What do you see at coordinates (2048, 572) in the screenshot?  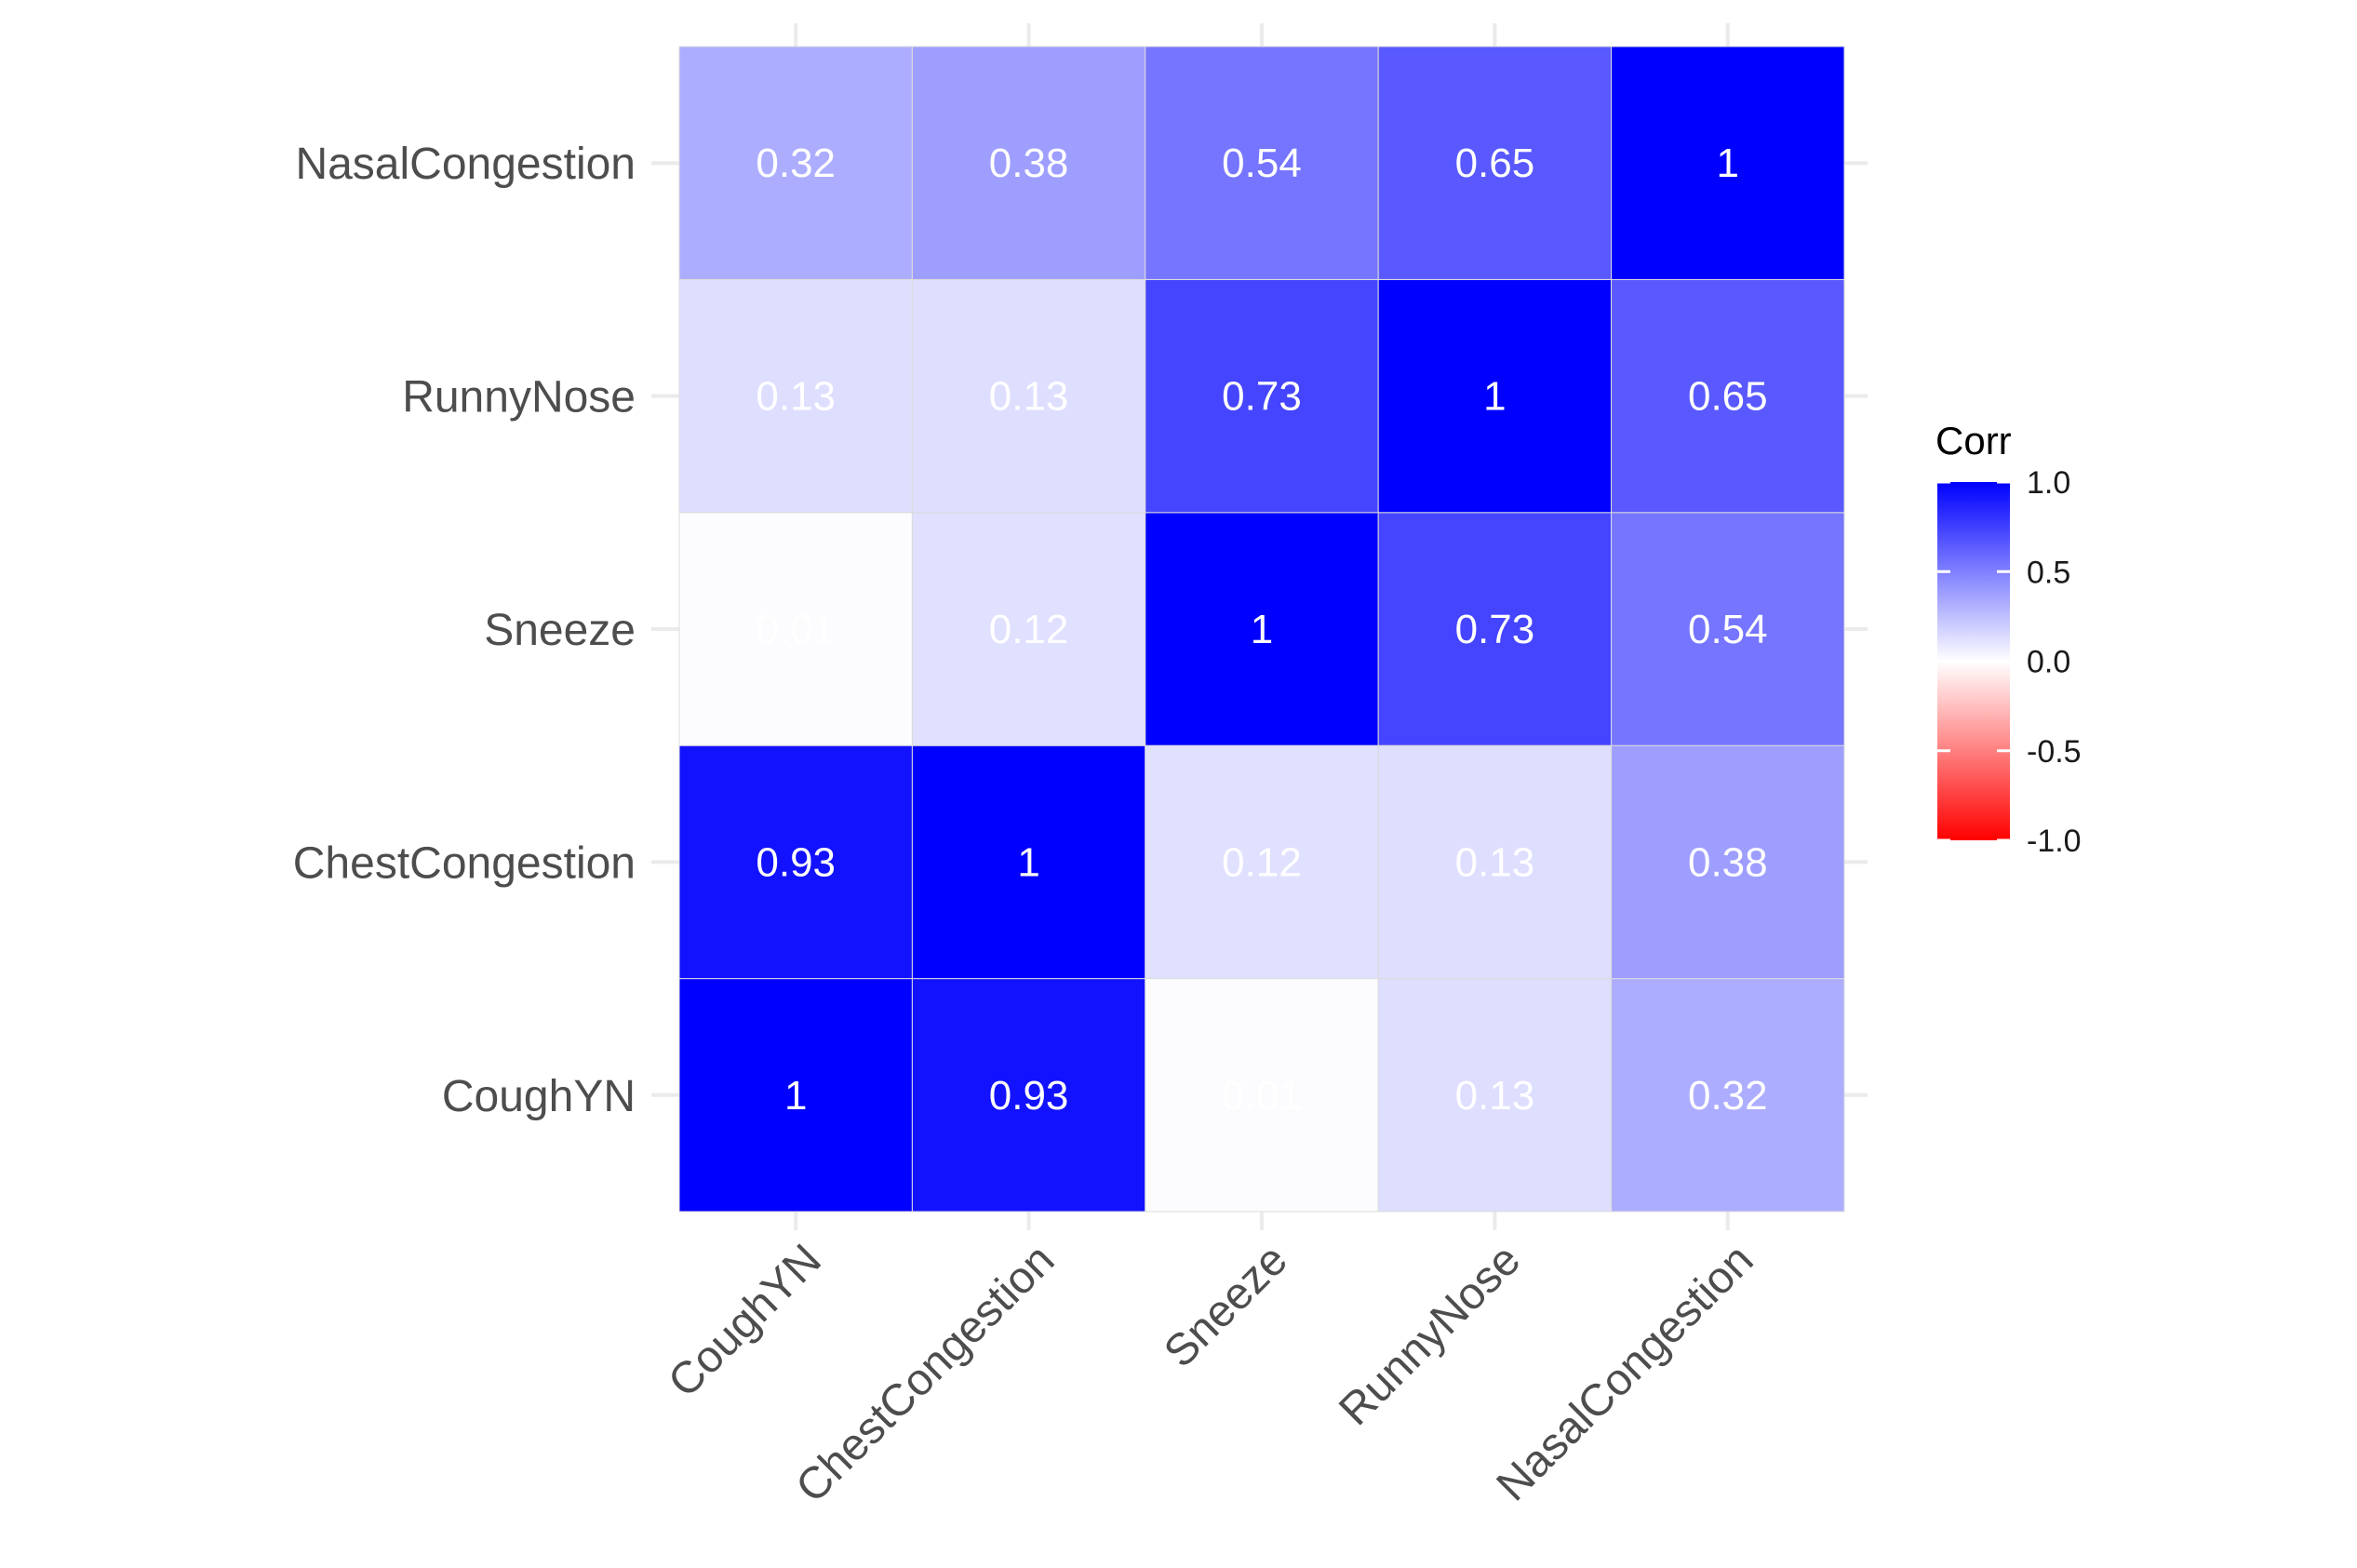 I see `legend-tick-label: 0.5` at bounding box center [2048, 572].